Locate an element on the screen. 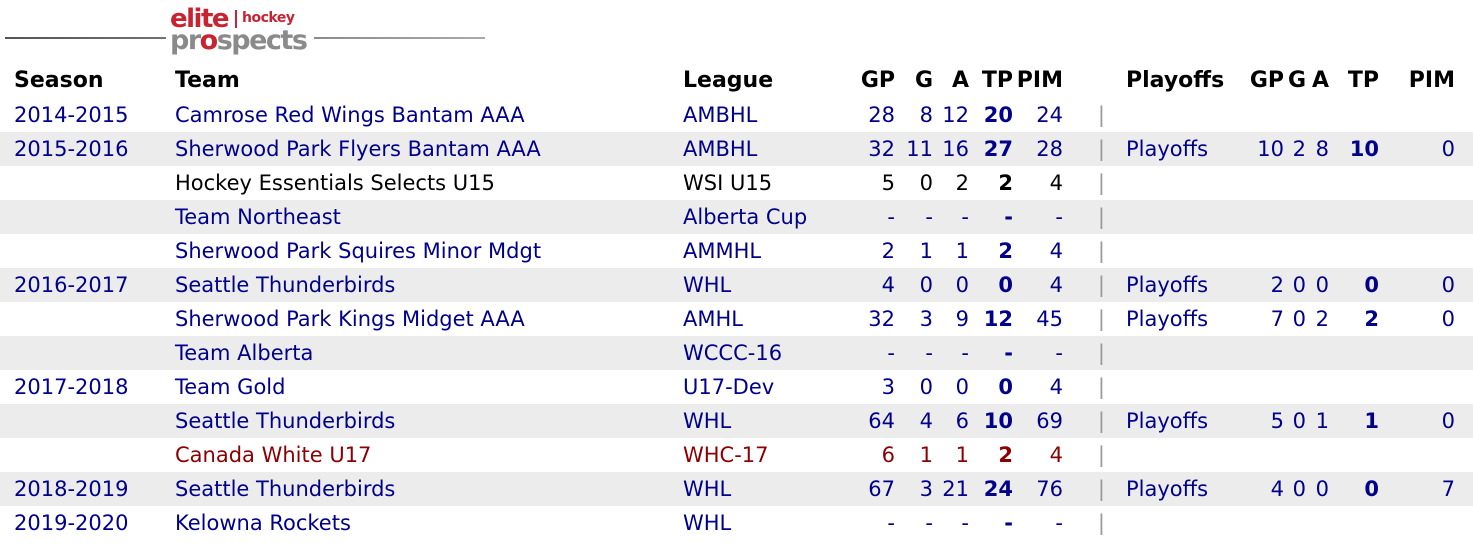  a-cell: 16 is located at coordinates (951, 149).